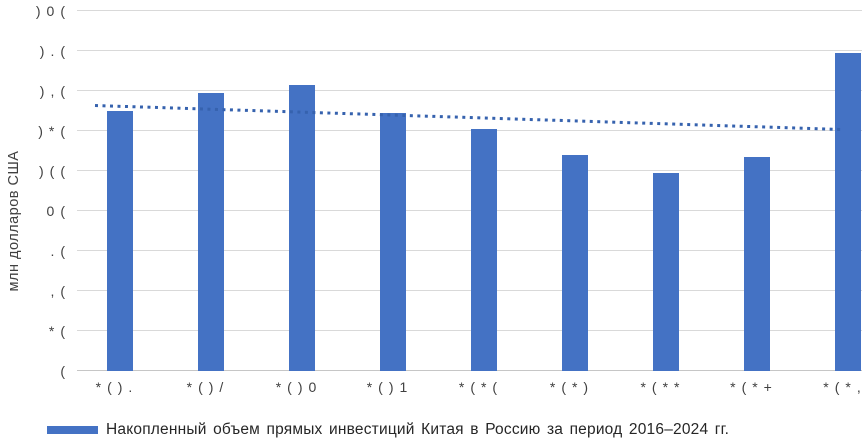  Describe the element at coordinates (60, 250) in the screenshot. I see `y-tick-label: .(` at that location.